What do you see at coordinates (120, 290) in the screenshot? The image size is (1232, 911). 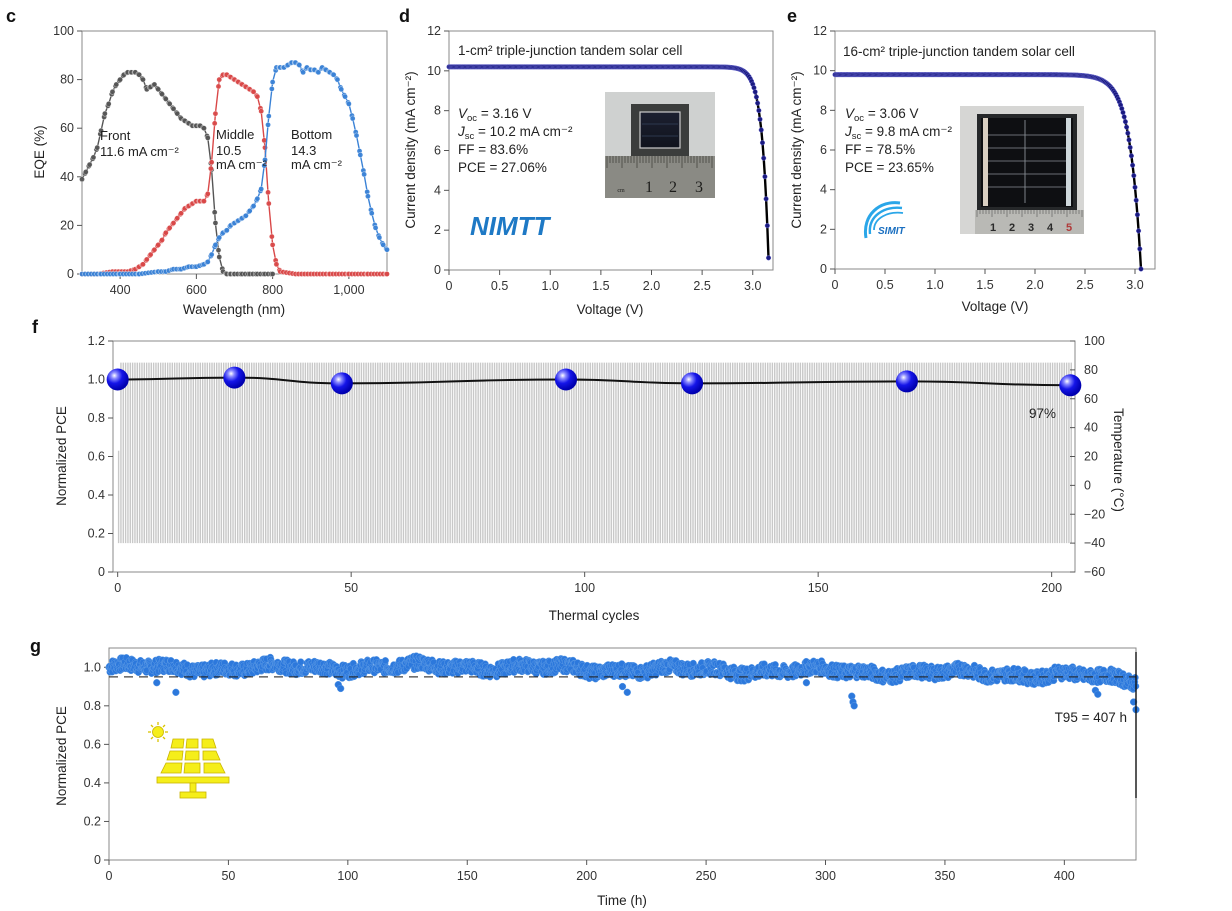 I see `x-tick-label: 400` at bounding box center [120, 290].